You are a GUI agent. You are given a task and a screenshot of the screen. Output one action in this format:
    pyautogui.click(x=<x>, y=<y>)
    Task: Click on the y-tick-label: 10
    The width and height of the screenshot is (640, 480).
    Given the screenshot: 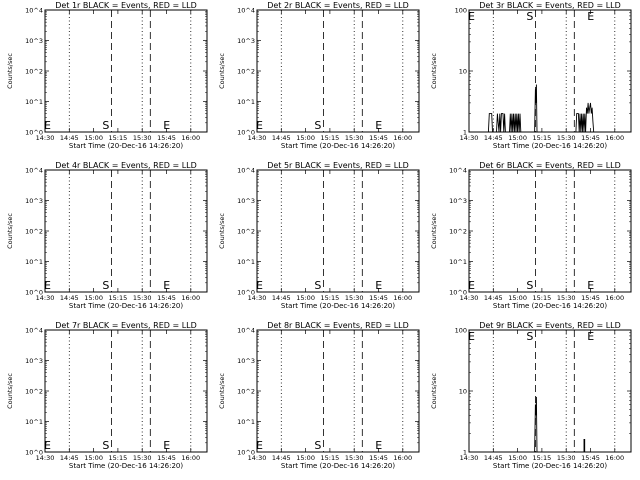 What is the action you would take?
    pyautogui.click(x=463, y=72)
    